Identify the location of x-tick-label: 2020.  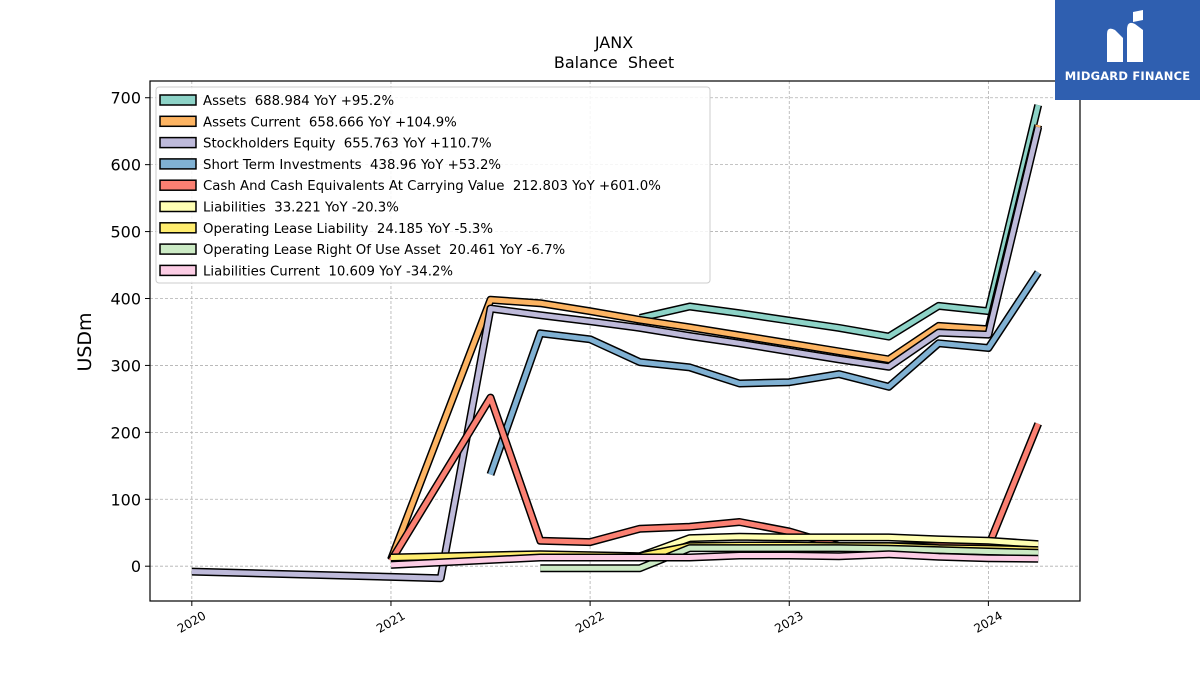
(191, 621).